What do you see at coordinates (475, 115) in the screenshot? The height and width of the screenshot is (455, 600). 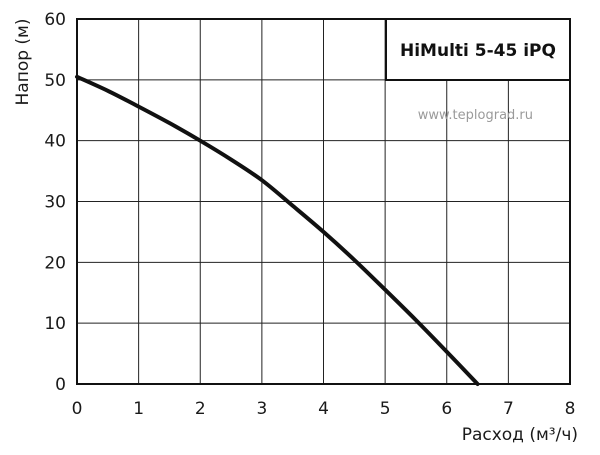 I see `watermark: www.teplograd.ru` at bounding box center [475, 115].